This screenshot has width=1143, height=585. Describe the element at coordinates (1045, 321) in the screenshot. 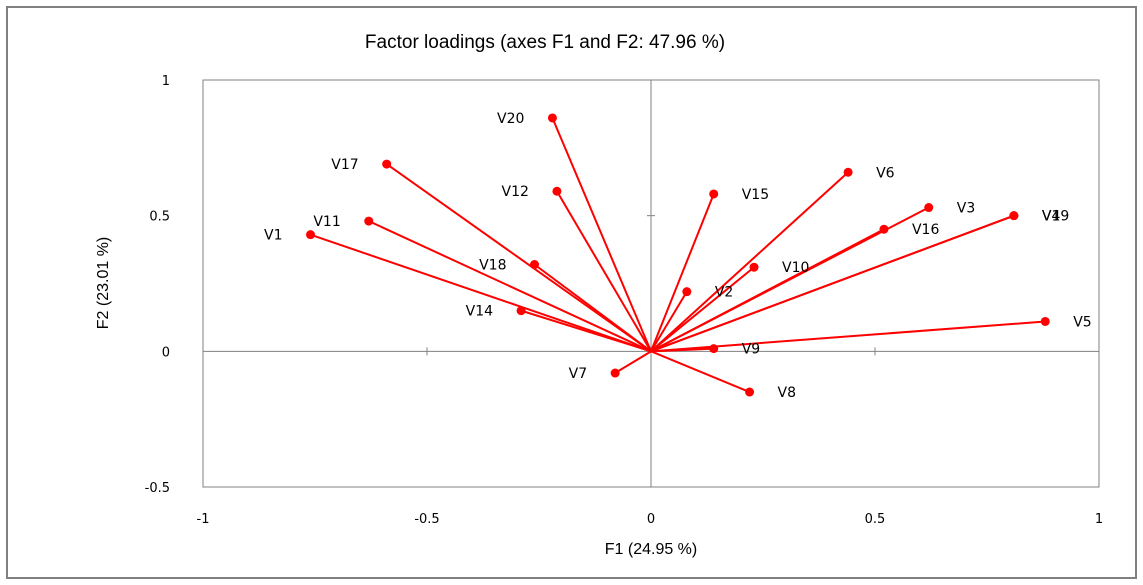

I see `loading-point-v5` at that location.